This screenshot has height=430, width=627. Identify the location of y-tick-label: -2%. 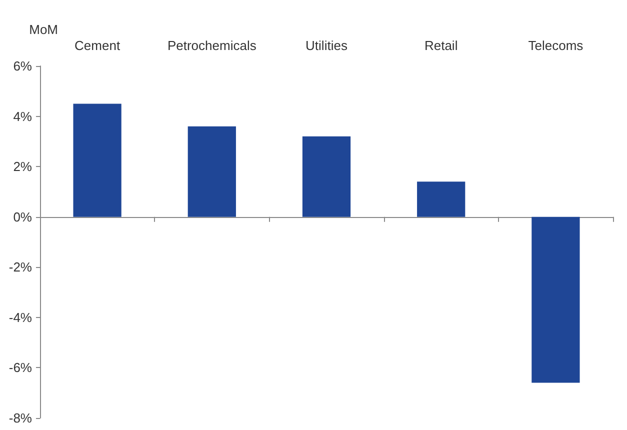
(20, 267).